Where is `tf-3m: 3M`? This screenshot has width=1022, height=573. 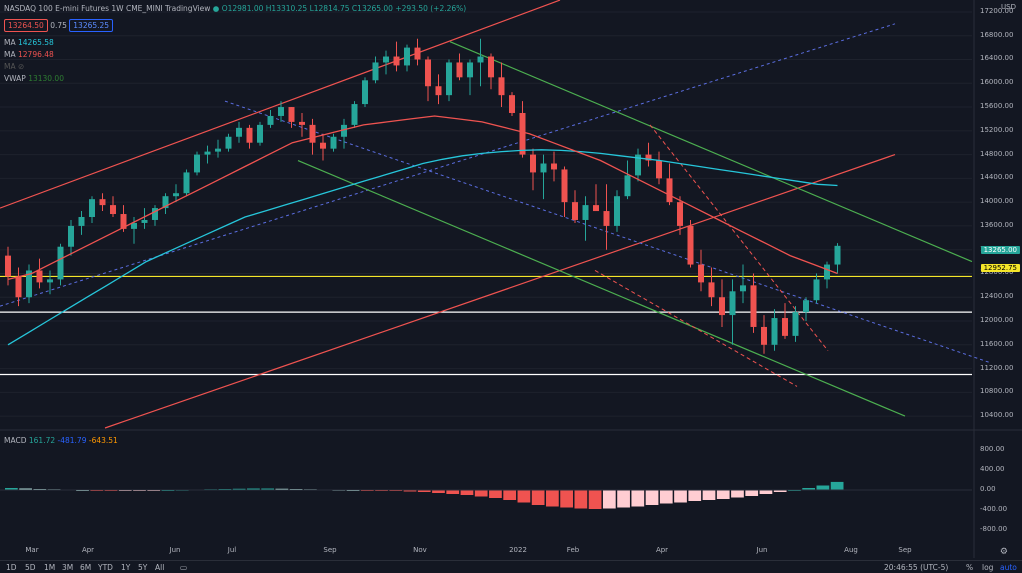 tf-3m: 3M is located at coordinates (68, 567).